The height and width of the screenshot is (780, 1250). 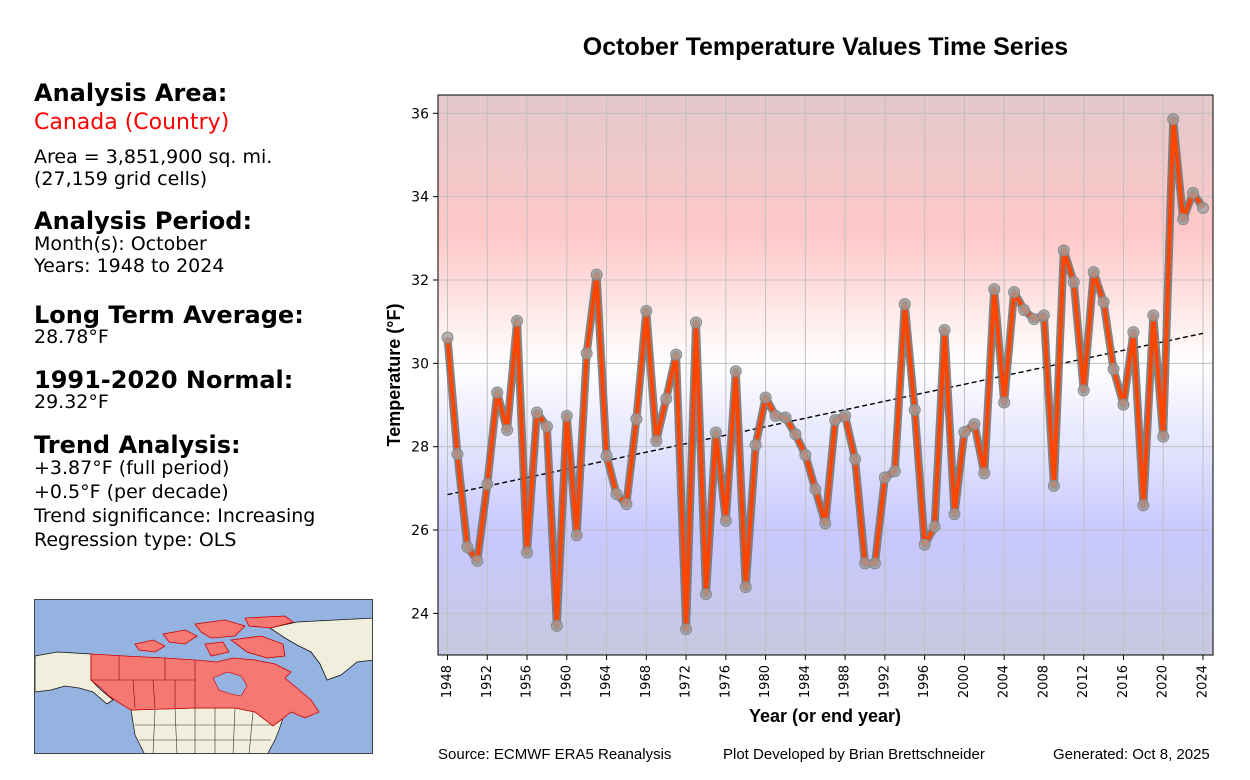 I want to click on x-tick-label: 1992, so click(x=884, y=681).